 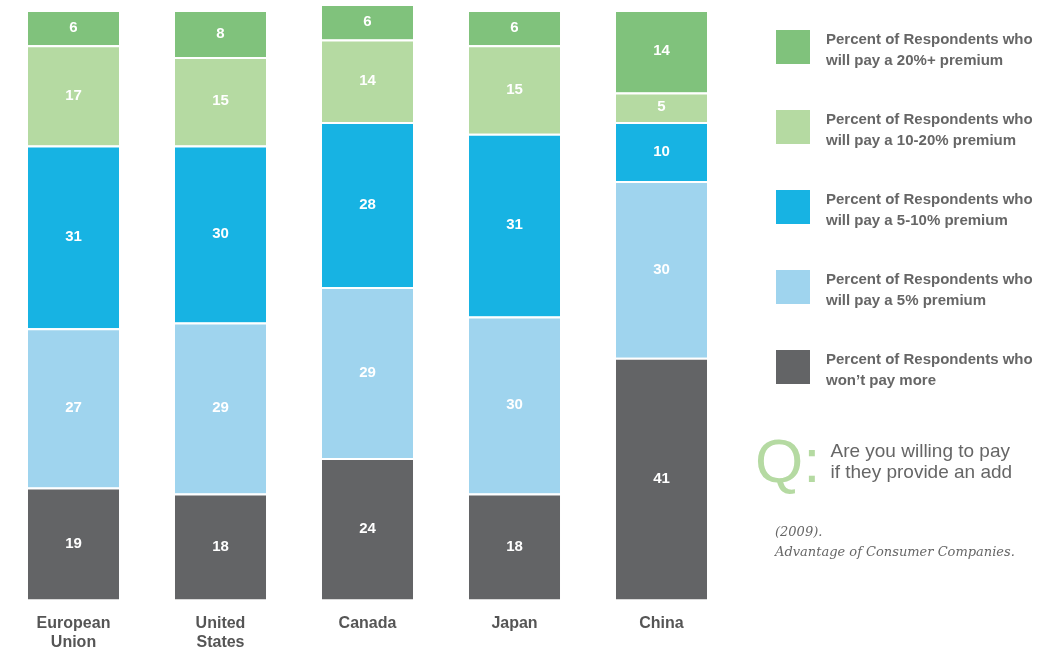 What do you see at coordinates (930, 129) in the screenshot?
I see `legend-label: Percent of Respondents who will pay a 10-20% premium` at bounding box center [930, 129].